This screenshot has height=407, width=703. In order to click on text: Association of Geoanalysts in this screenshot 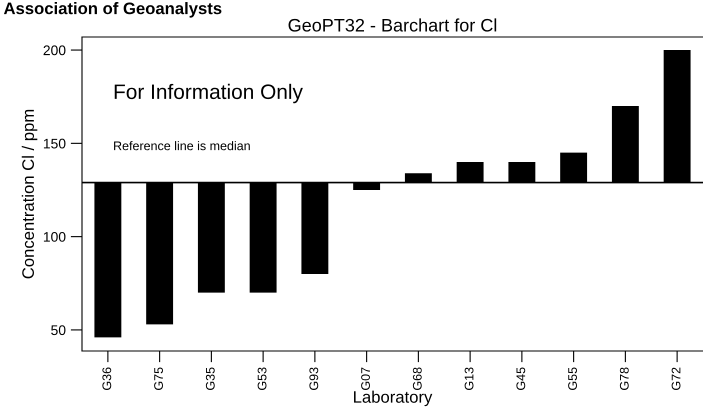, I will do `click(113, 10)`.